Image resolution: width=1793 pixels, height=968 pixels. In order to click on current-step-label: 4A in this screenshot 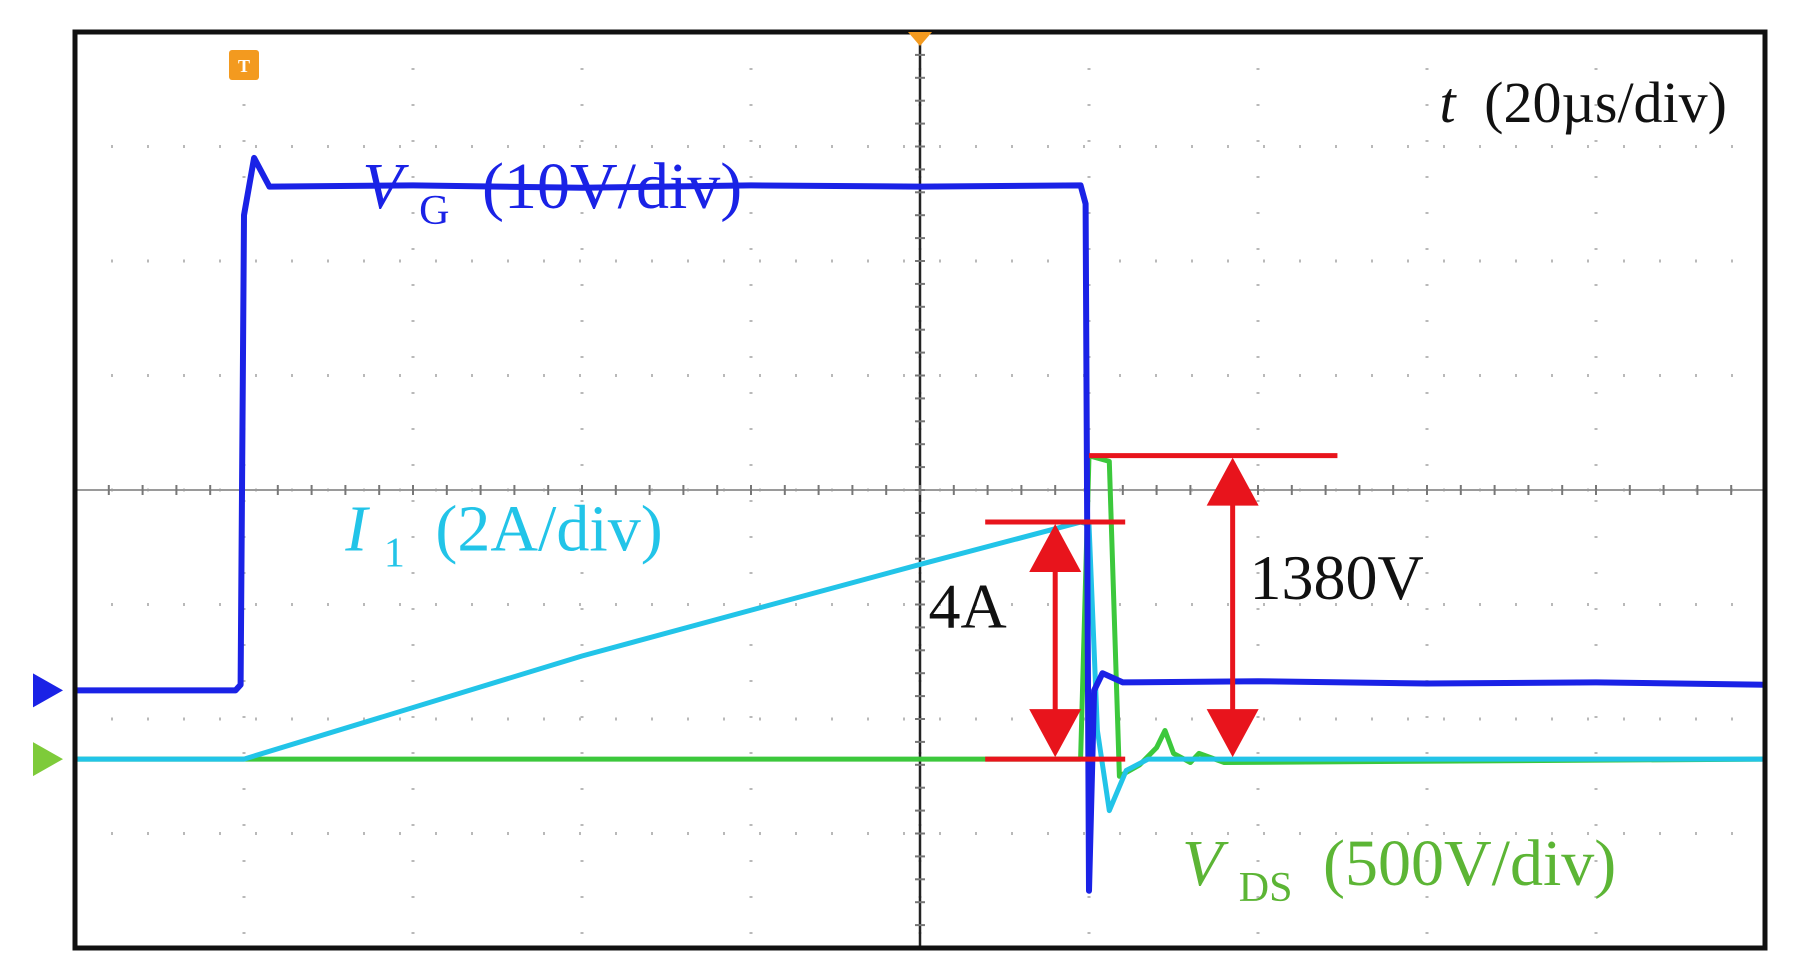, I will do `click(967, 605)`.